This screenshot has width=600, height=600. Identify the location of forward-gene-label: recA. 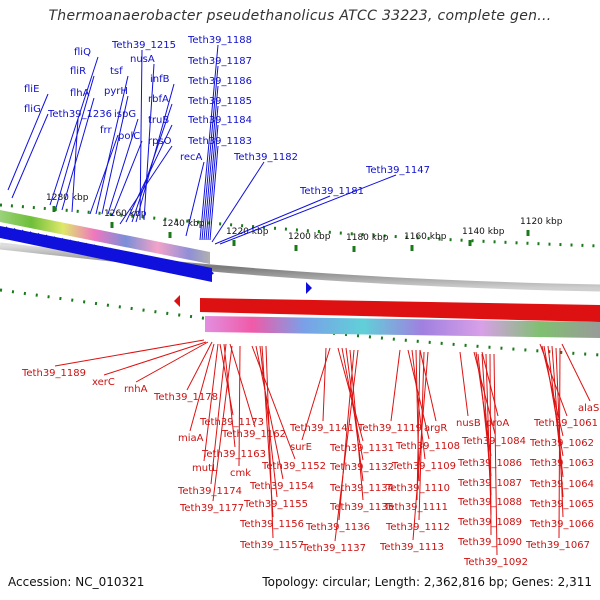
(191, 157).